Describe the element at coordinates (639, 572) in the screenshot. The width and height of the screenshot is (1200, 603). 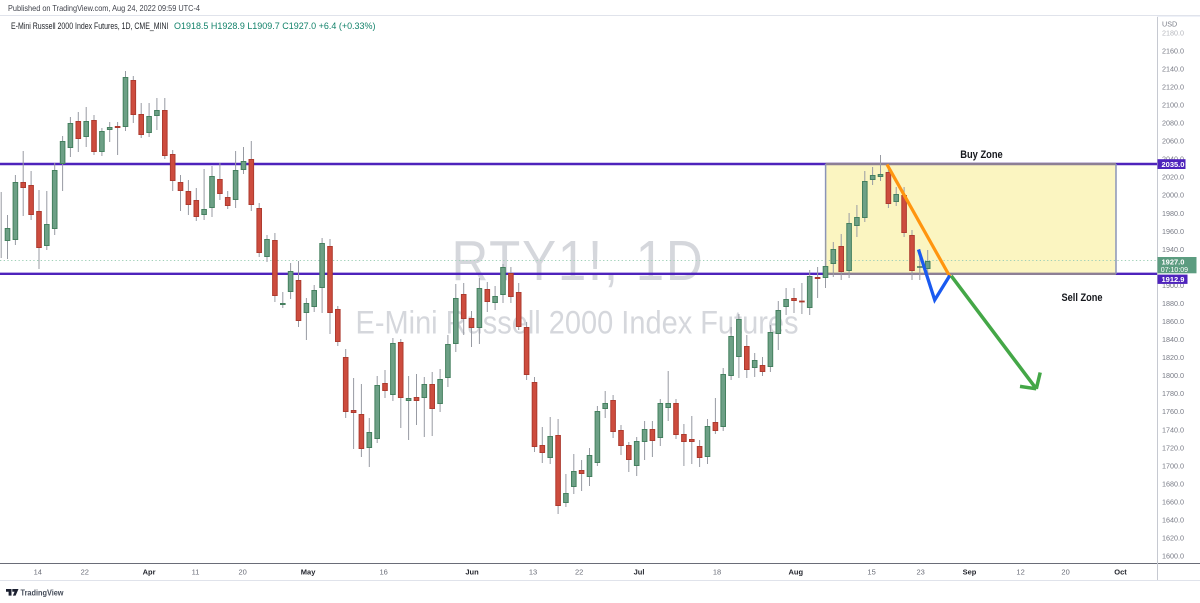
I see `svg-text: Jul` at that location.